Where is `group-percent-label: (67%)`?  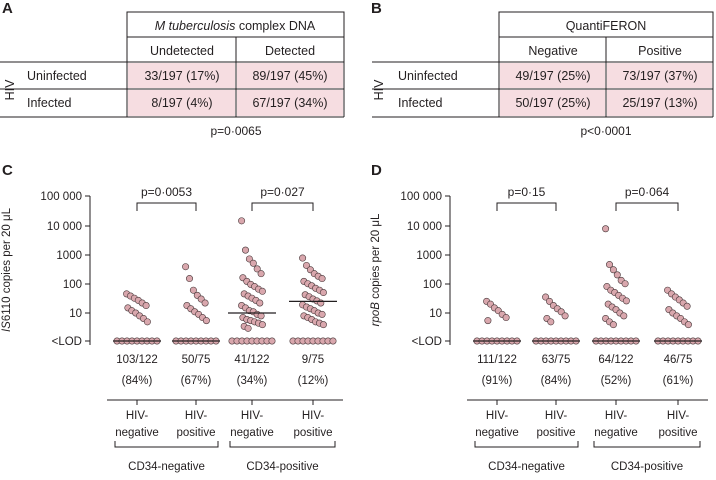
group-percent-label: (67%) is located at coordinates (196, 381).